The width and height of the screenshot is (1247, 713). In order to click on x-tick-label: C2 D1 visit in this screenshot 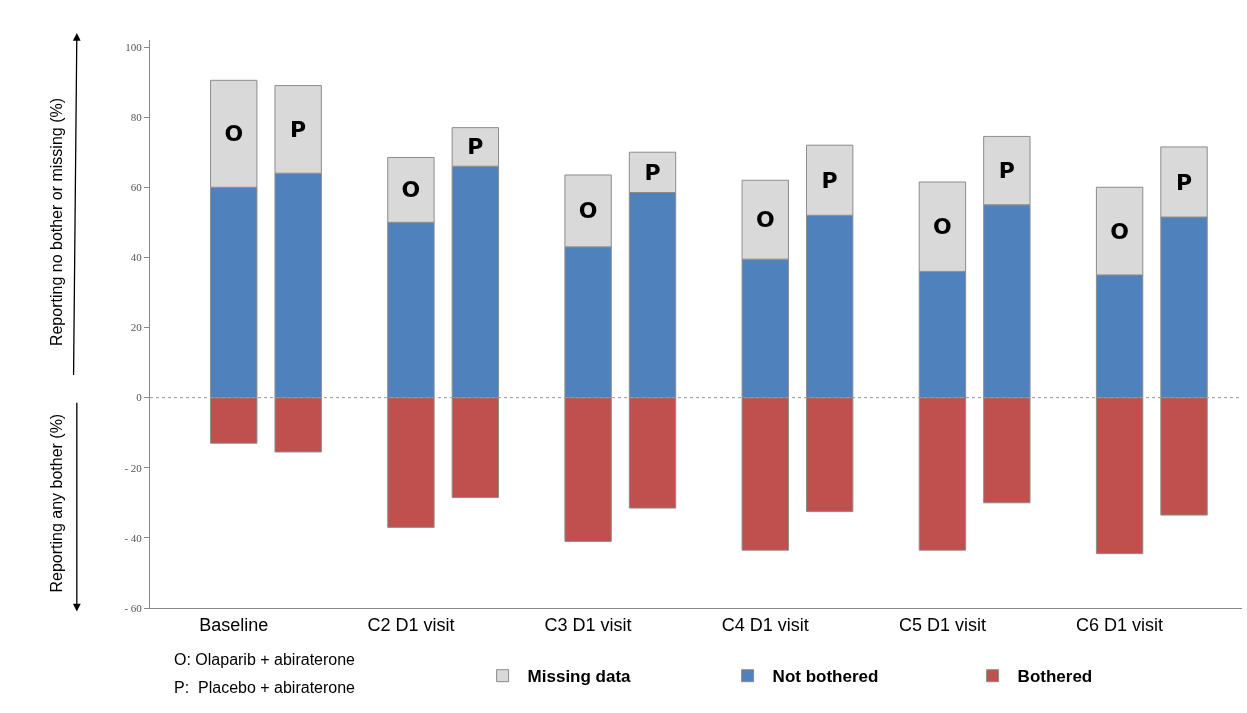, I will do `click(411, 624)`.